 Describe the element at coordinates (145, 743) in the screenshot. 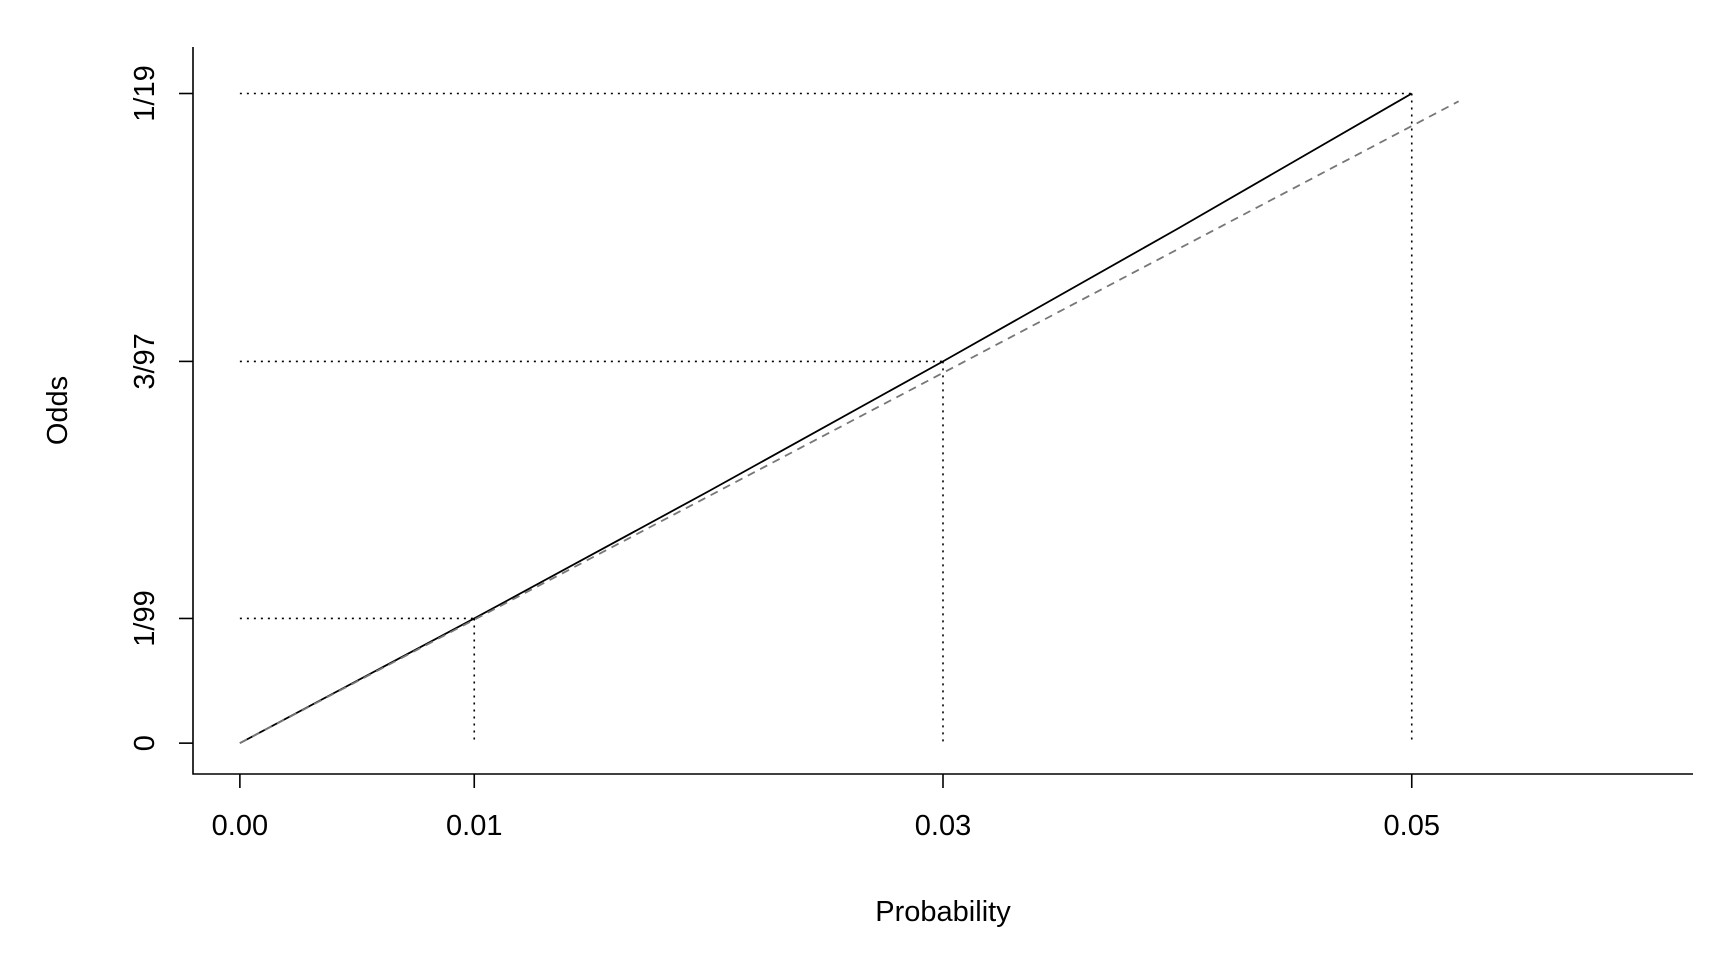

I see `y-tick-label-0: 0` at that location.